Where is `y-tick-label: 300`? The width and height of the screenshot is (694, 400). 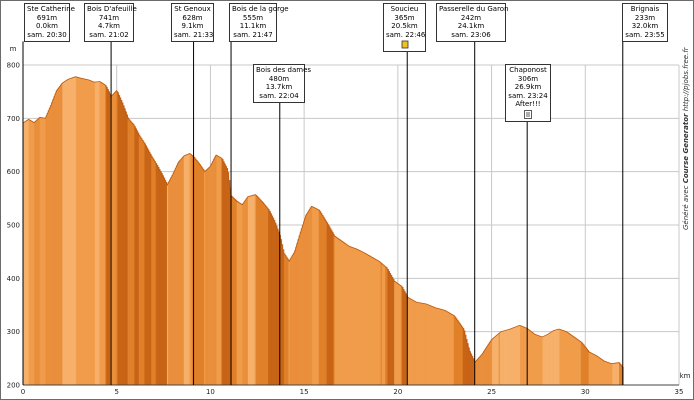 y-tick-label: 300 is located at coordinates (13, 332).